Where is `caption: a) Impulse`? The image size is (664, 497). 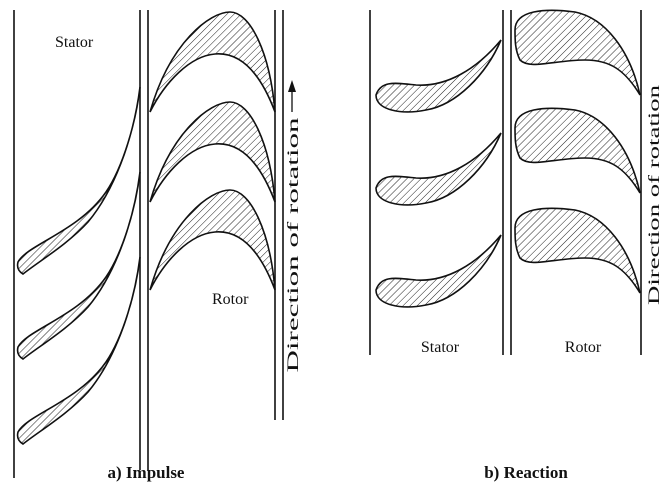 caption: a) Impulse is located at coordinates (146, 472).